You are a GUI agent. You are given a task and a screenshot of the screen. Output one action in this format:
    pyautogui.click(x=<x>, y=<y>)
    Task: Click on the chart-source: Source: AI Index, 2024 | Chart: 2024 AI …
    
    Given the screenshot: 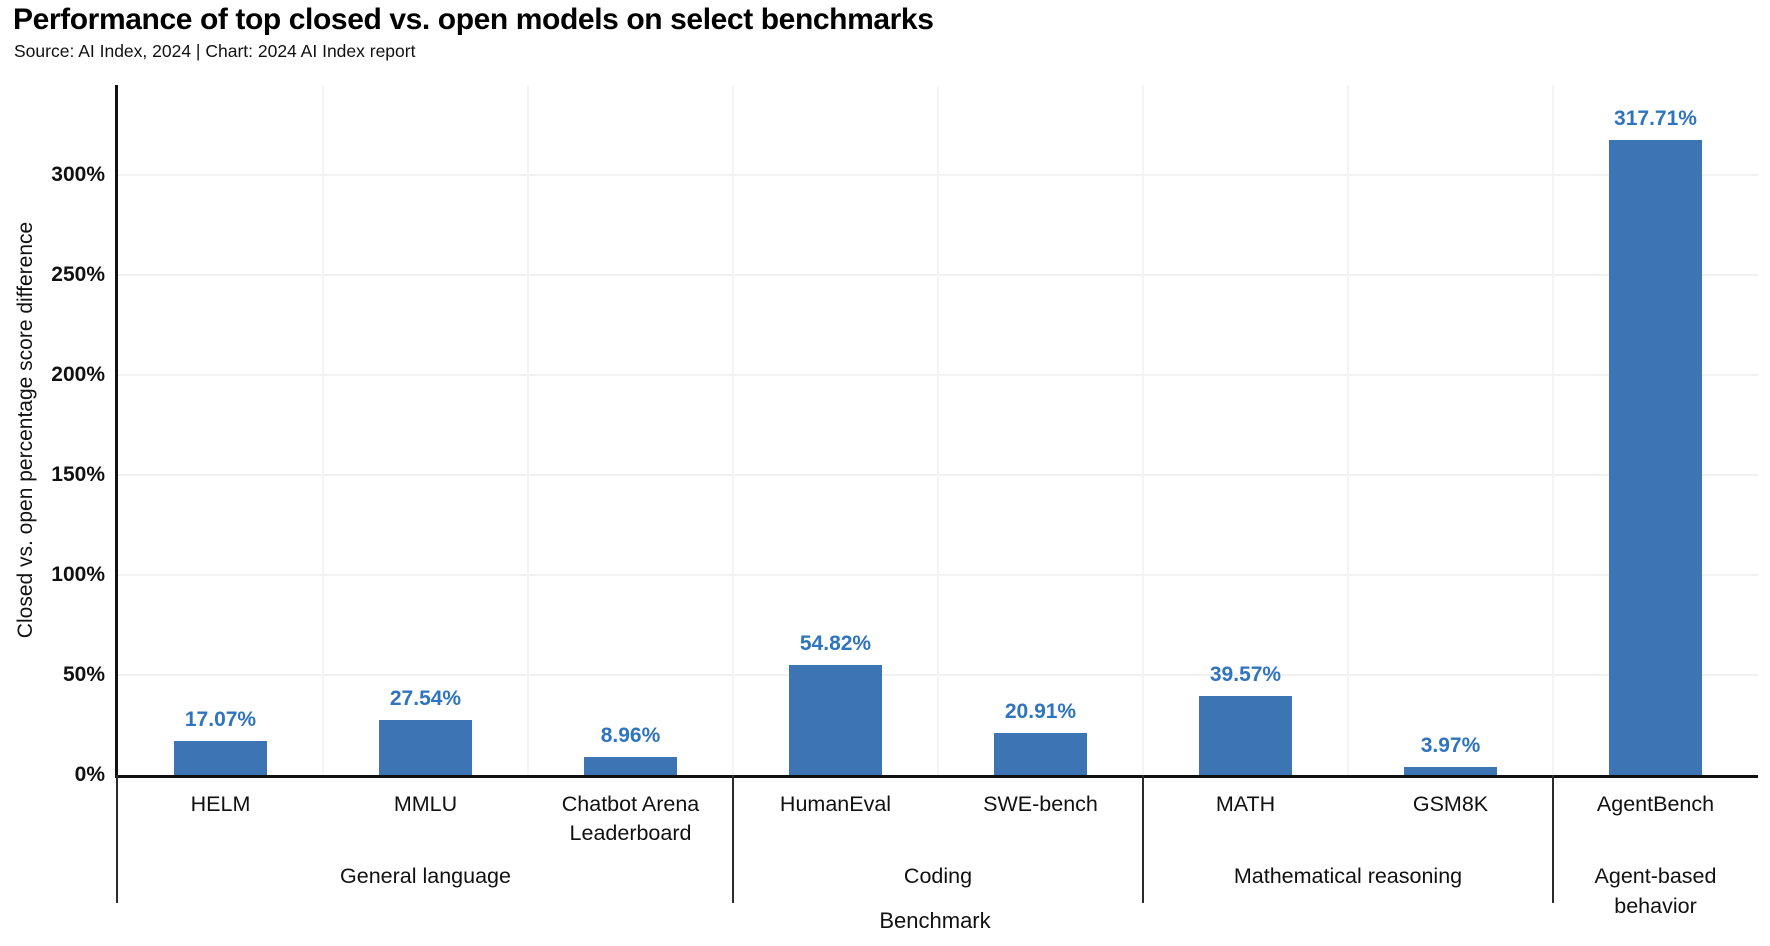 What is the action you would take?
    pyautogui.click(x=215, y=51)
    